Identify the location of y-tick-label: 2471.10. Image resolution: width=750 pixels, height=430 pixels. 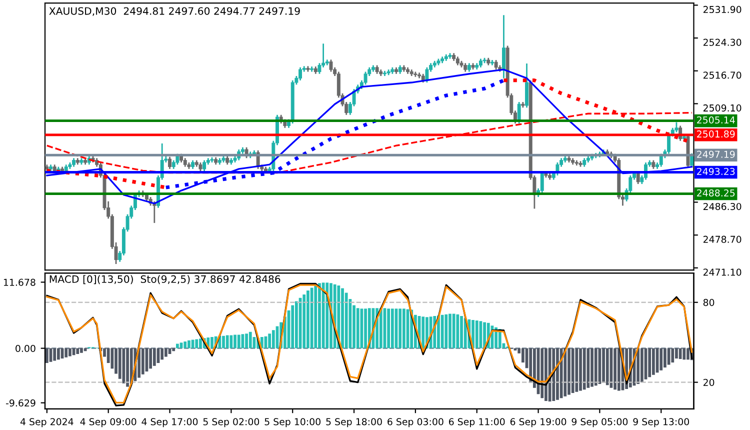
(722, 272).